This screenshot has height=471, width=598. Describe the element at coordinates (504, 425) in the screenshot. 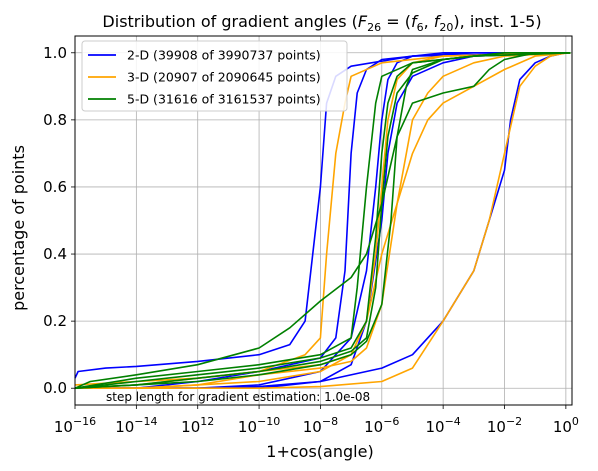

I see `x-tick-label: 10⁻²` at that location.